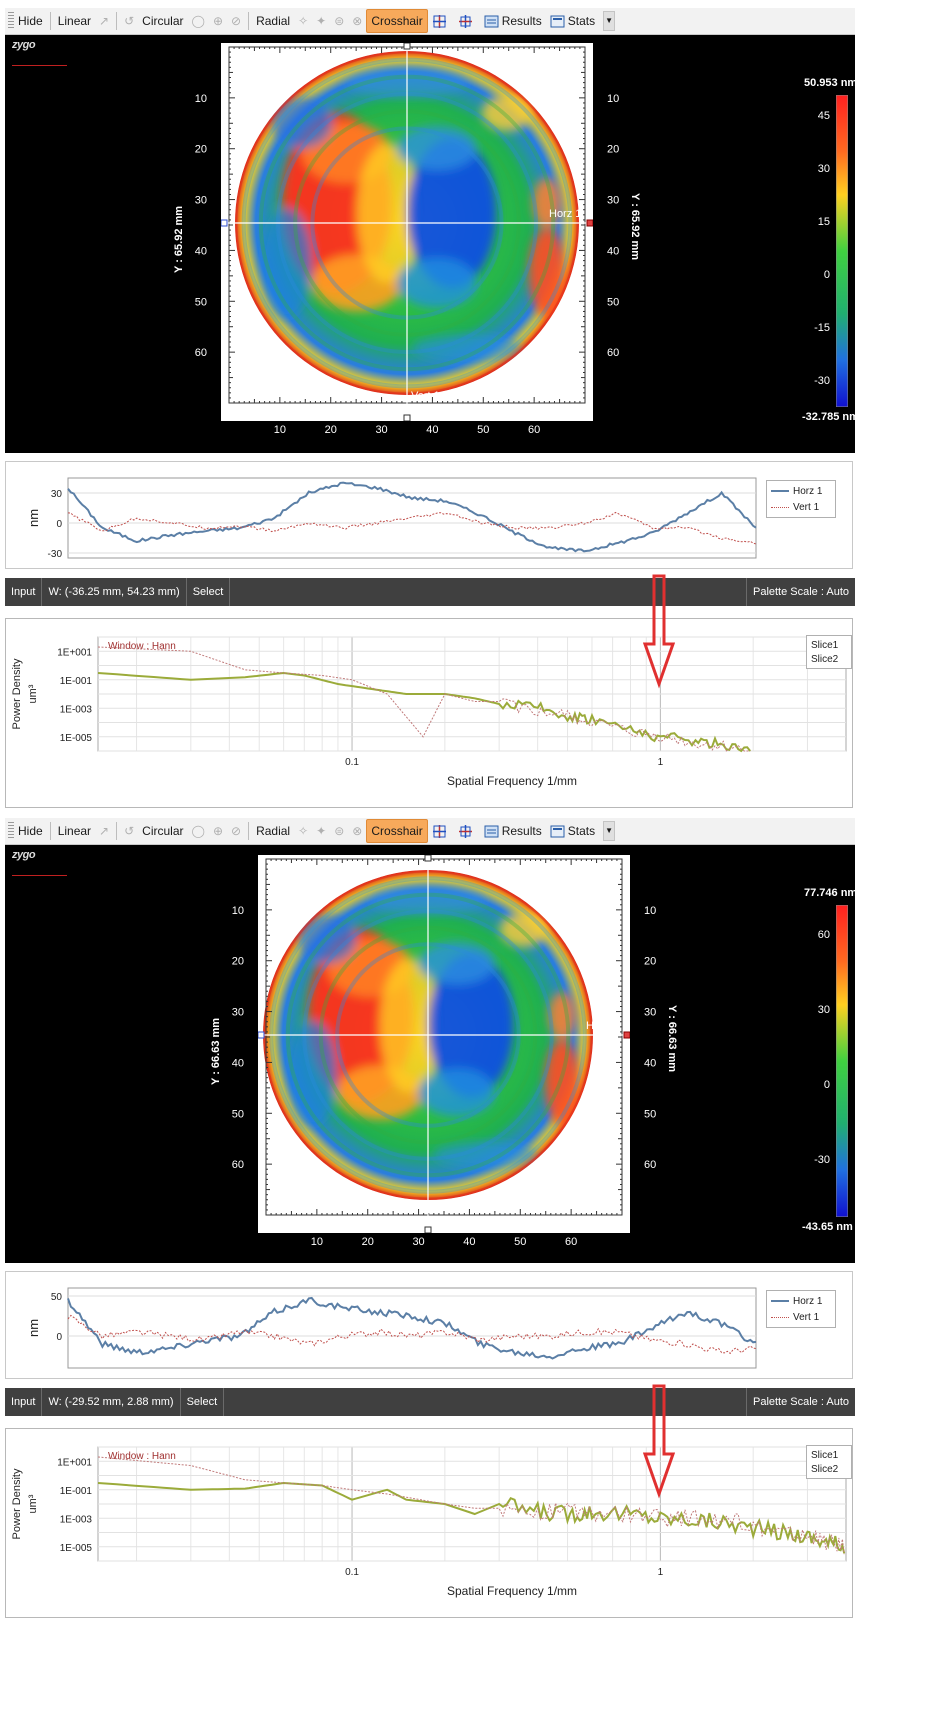  I want to click on map-x-tick-label: 60, so click(571, 1242).